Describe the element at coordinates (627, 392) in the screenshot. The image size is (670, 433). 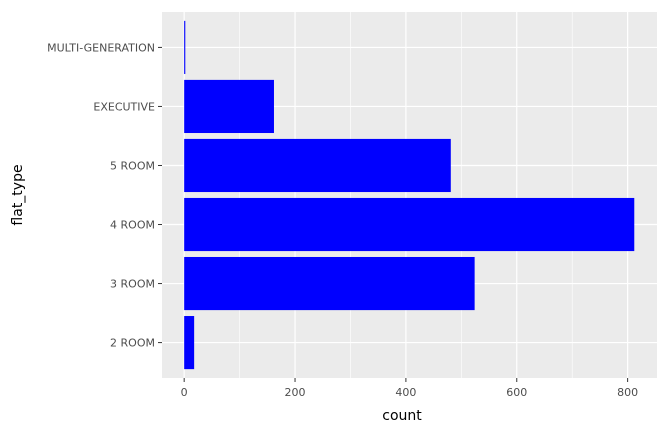
I see `x-tick-label: 800` at that location.